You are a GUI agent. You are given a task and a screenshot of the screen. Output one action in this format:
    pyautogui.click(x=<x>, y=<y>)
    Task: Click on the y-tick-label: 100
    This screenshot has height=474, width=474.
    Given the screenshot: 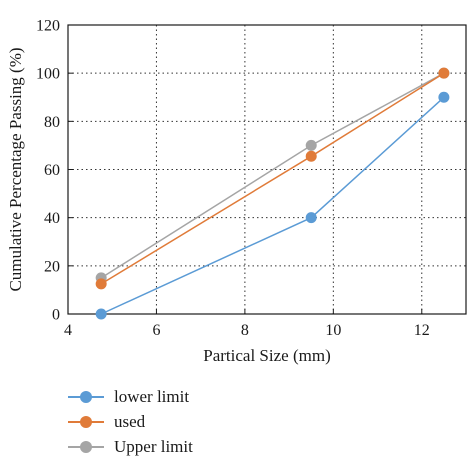 What is the action you would take?
    pyautogui.click(x=48, y=74)
    